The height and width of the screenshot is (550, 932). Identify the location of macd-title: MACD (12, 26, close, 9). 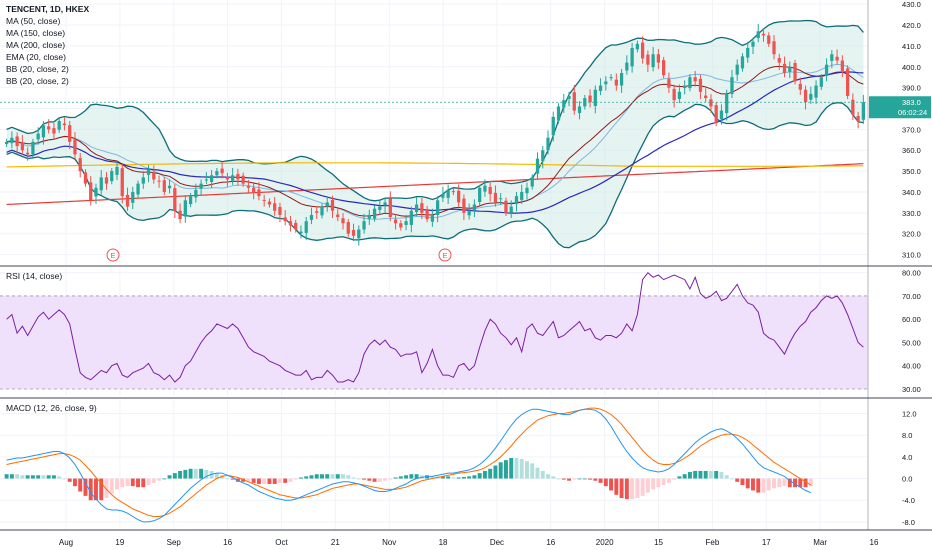
(51, 408).